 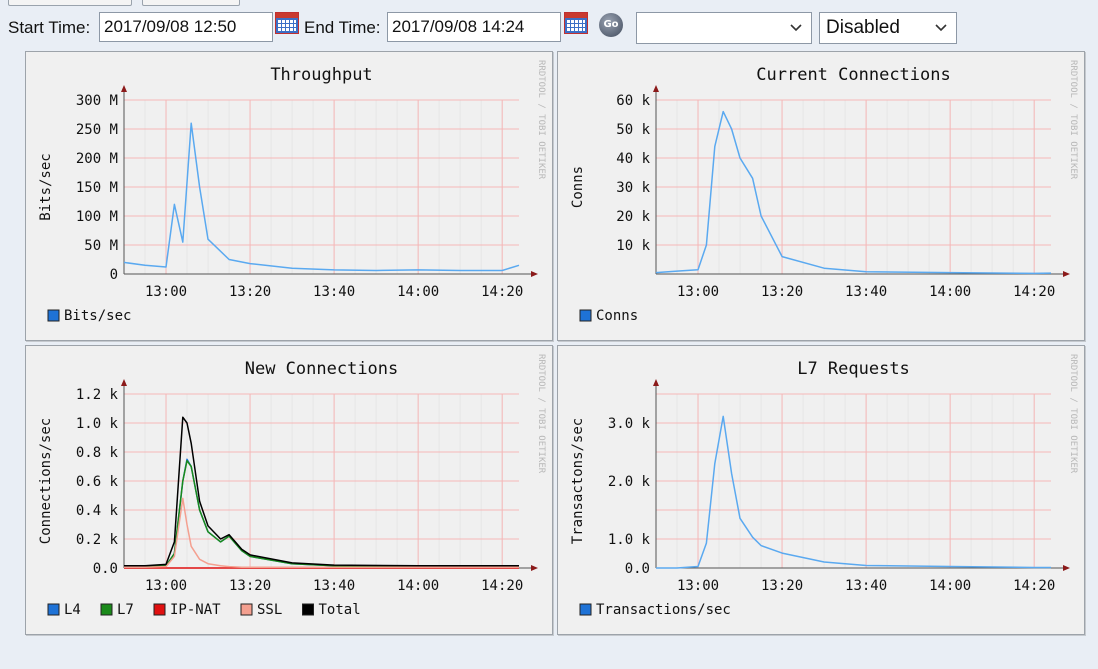 I want to click on start-time-label: Start Time:, so click(x=49, y=27).